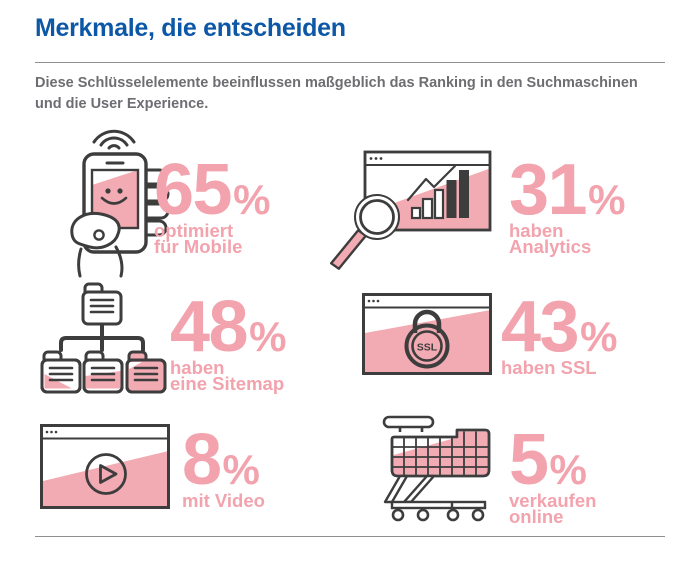 This screenshot has height=561, width=700. I want to click on cart-wheels, so click(438, 515).